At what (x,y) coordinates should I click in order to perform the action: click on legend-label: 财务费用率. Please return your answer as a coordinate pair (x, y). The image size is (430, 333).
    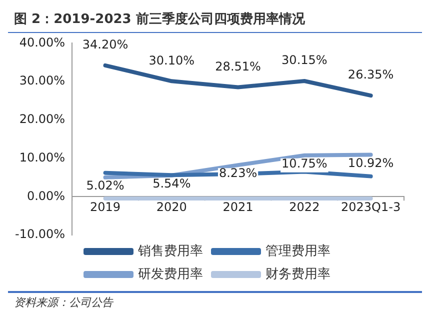
    Looking at the image, I should click on (298, 274).